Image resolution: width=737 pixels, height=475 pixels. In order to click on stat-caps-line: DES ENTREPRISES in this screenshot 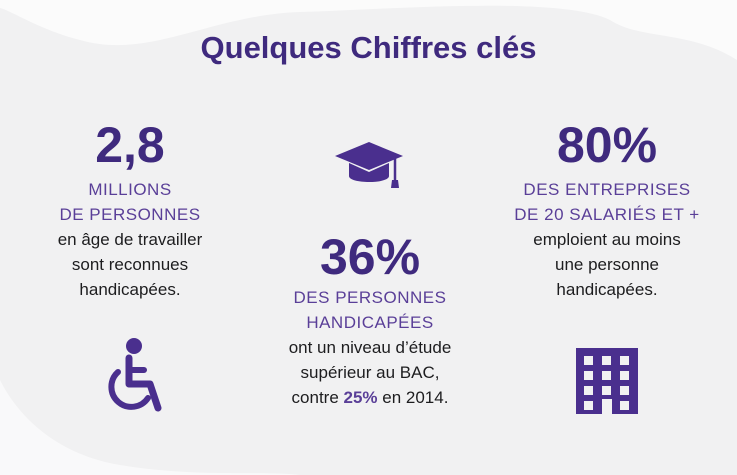, I will do `click(607, 189)`.